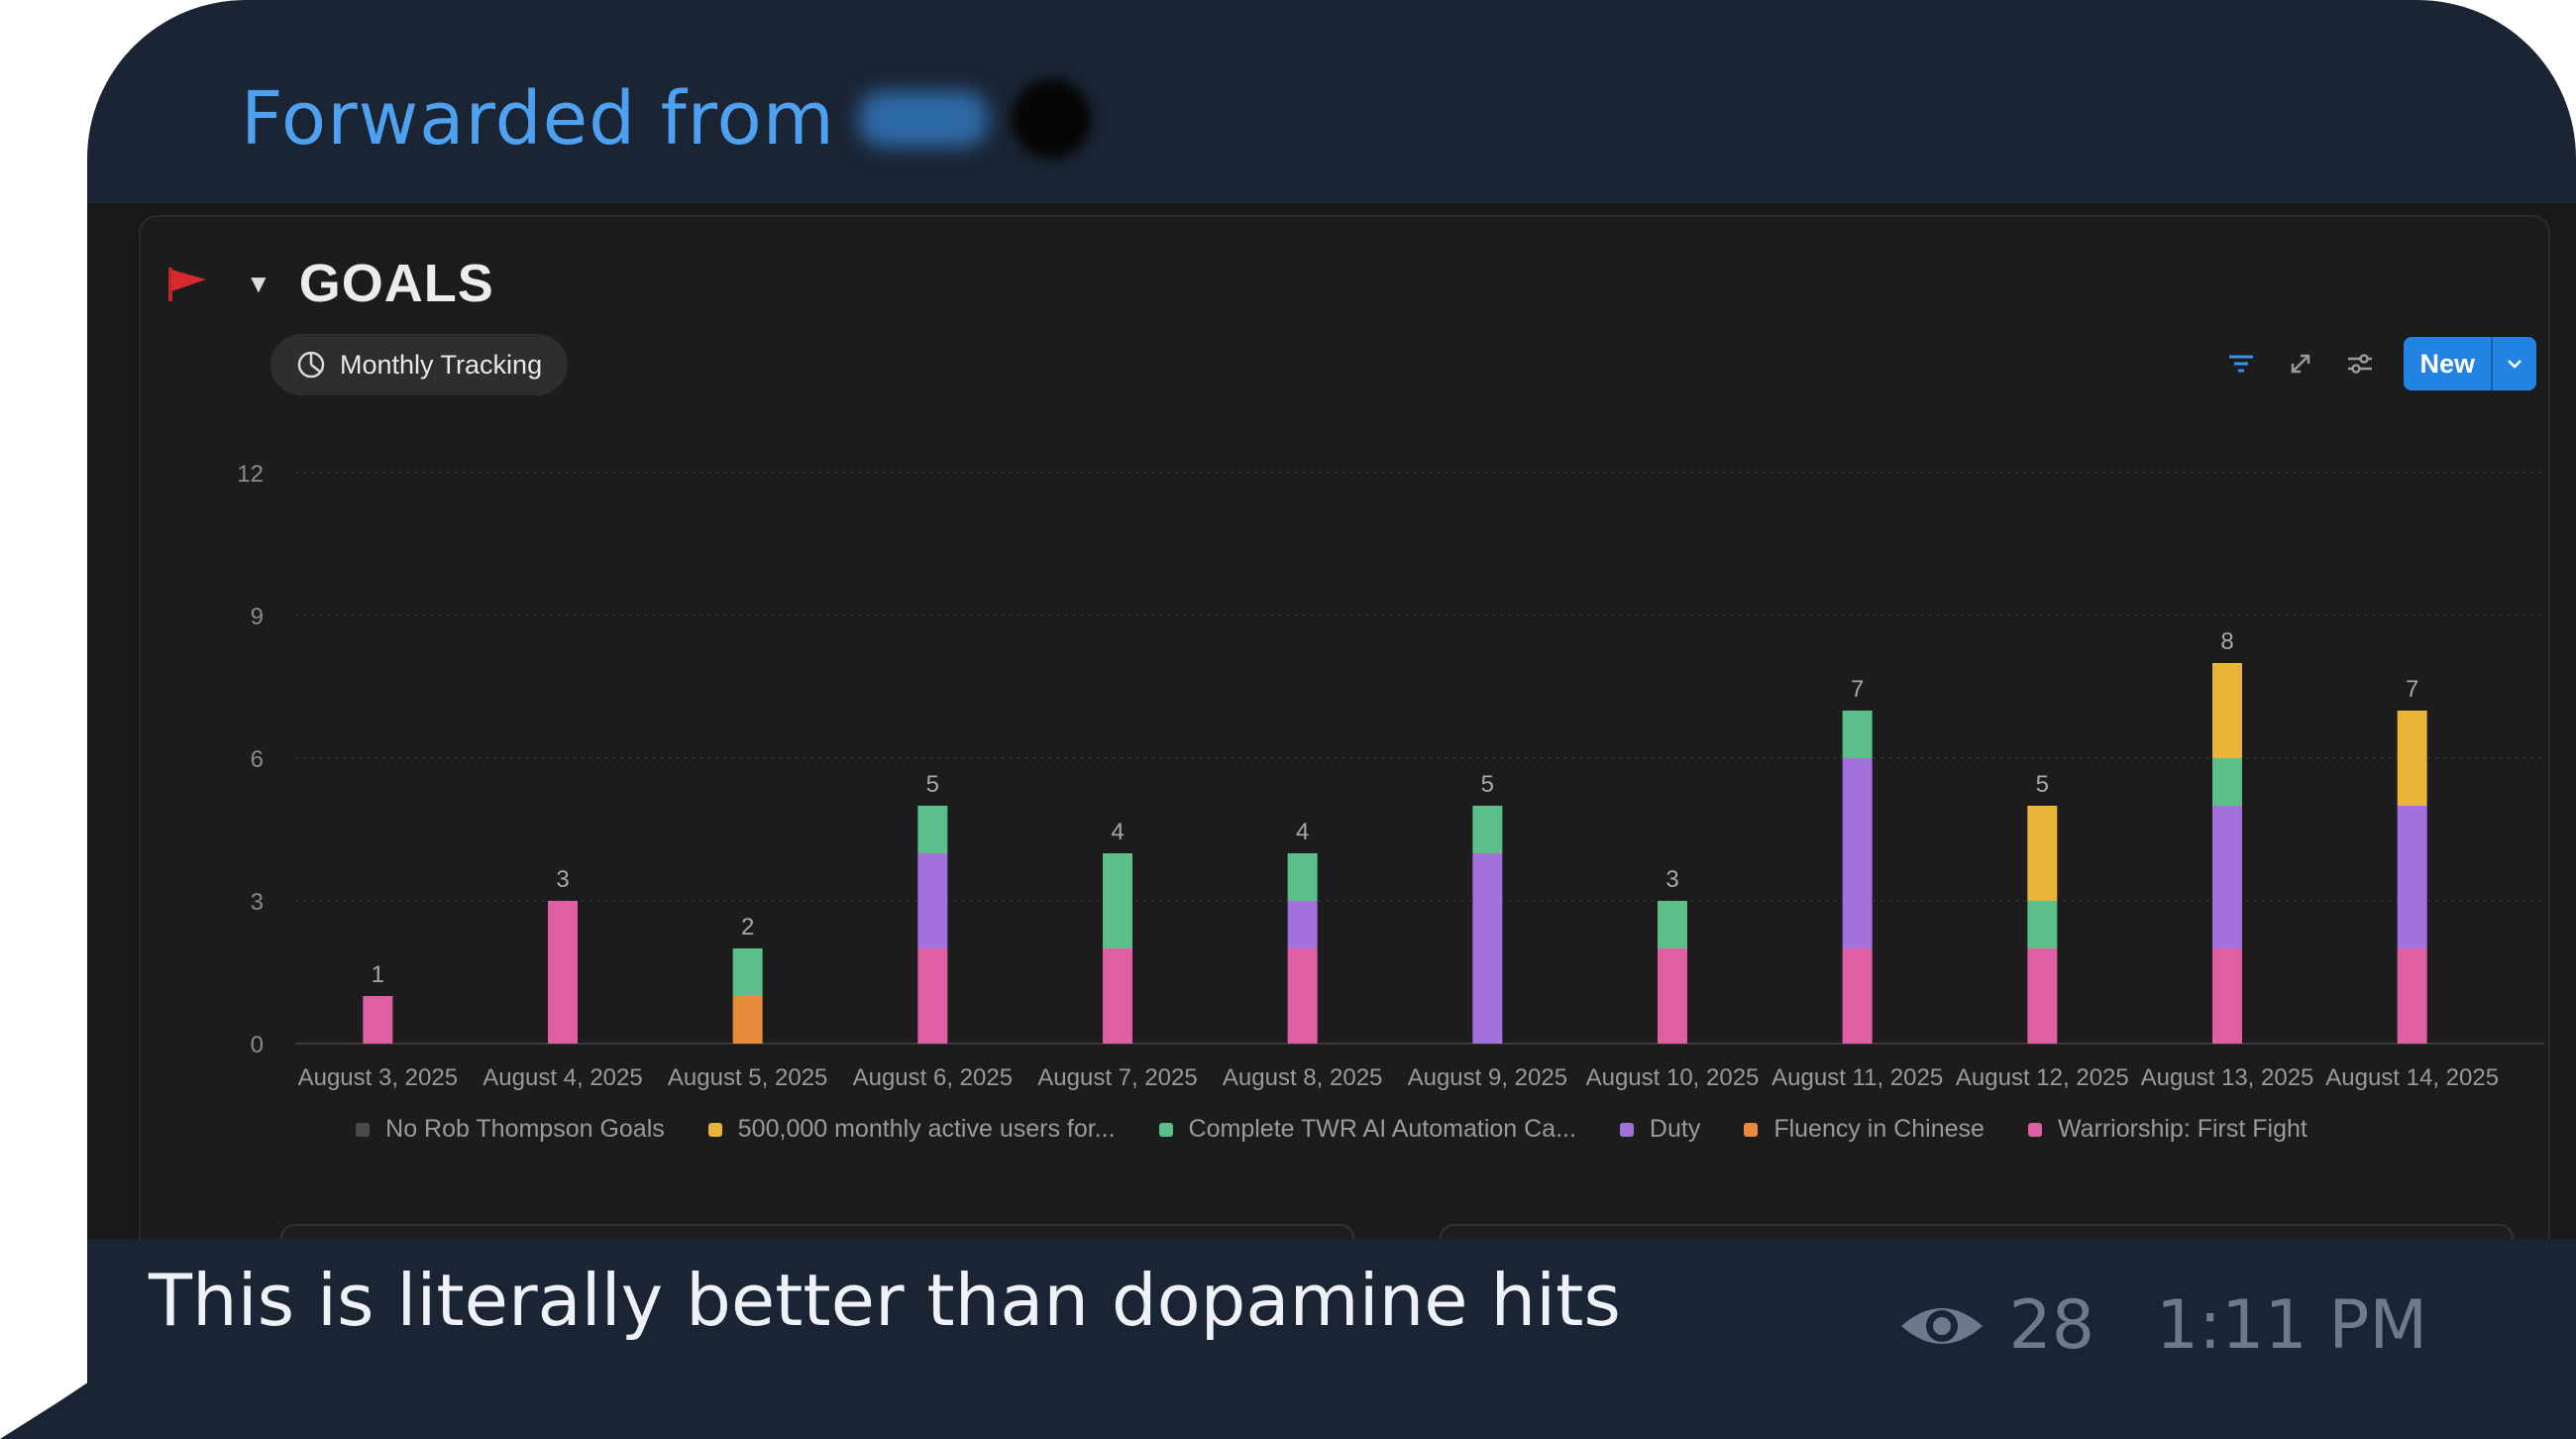 This screenshot has width=2576, height=1439. What do you see at coordinates (1051, 119) in the screenshot?
I see `blurred-sender-avatar` at bounding box center [1051, 119].